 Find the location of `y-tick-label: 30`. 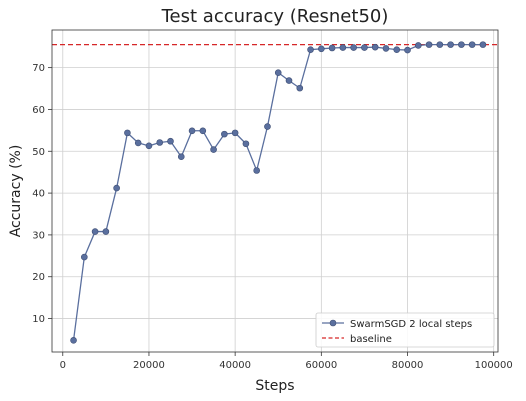

y-tick-label: 30 is located at coordinates (38, 235).